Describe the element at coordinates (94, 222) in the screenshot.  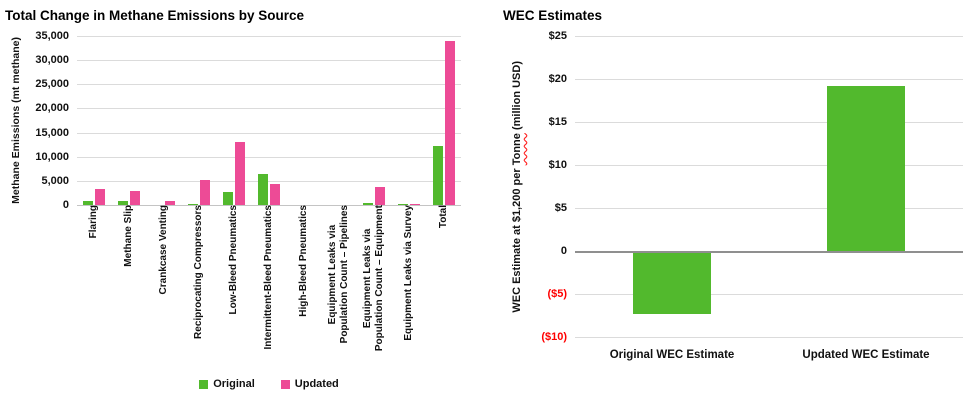
I see `x-category-label: Flaring` at that location.